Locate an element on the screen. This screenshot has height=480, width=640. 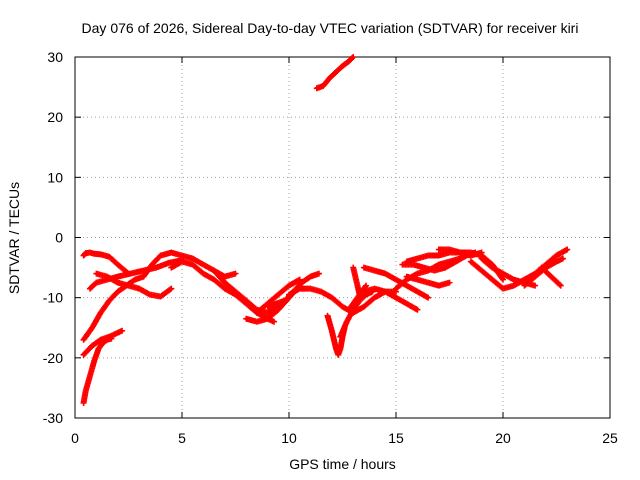
y-tick-label: -20 is located at coordinates (53, 358).